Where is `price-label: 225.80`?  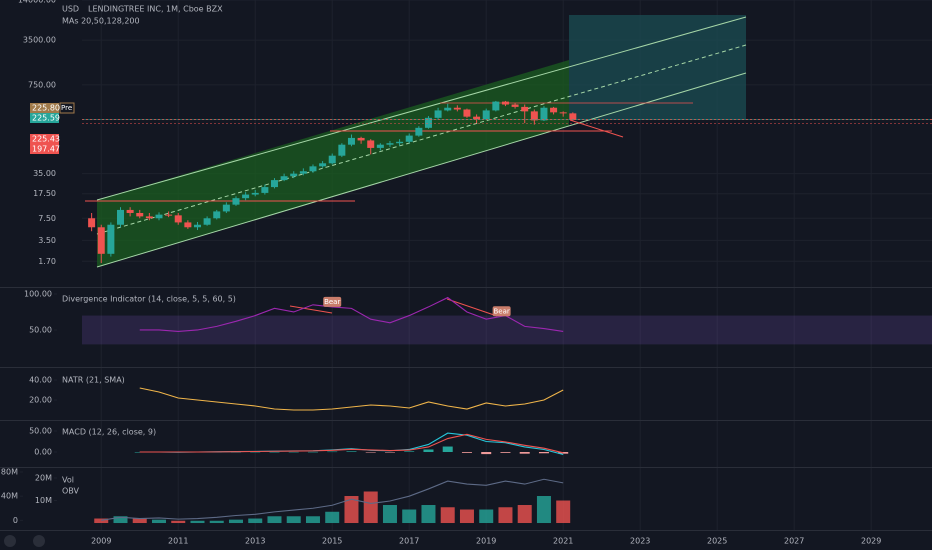 price-label: 225.80 is located at coordinates (46, 108).